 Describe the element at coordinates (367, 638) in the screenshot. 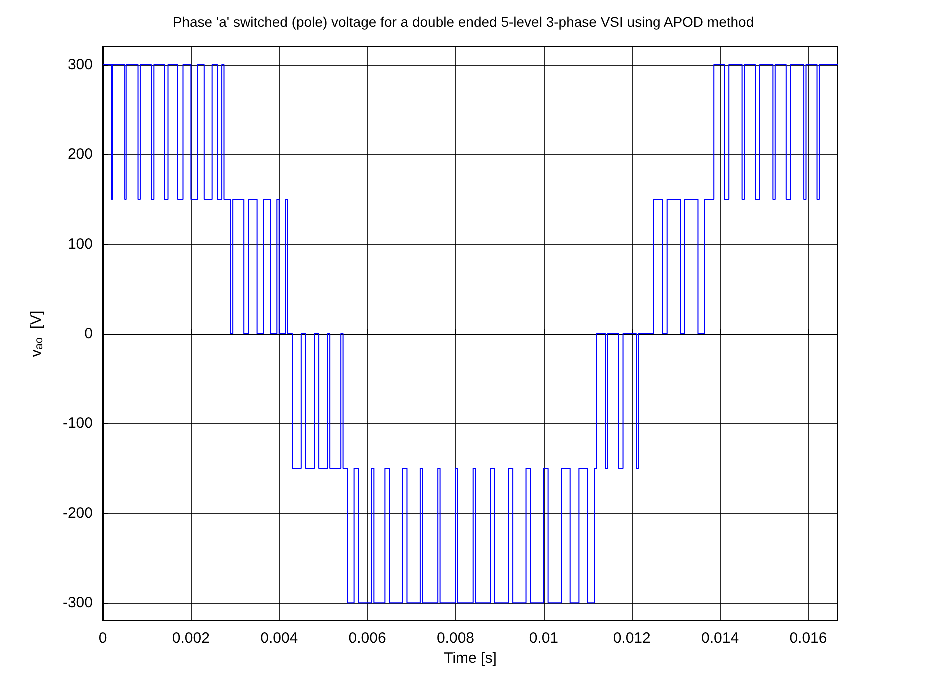

I see `x-tick-label: 0.006` at that location.